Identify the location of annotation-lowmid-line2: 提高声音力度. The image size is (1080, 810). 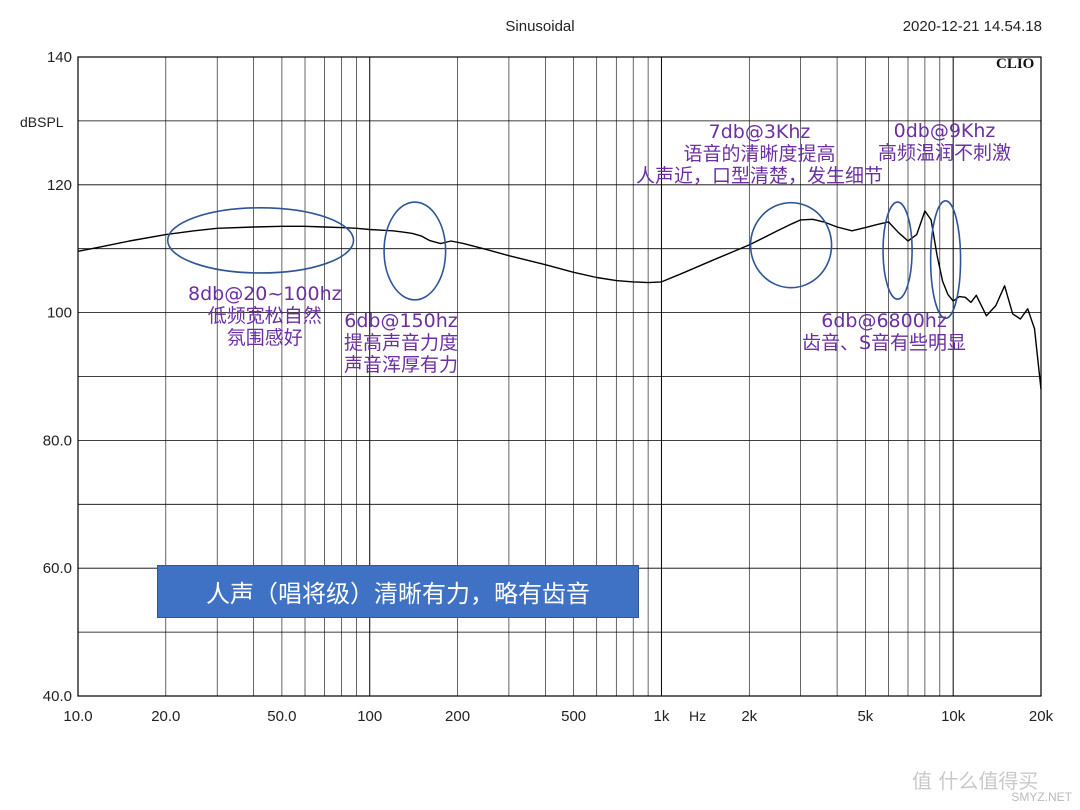
(401, 343).